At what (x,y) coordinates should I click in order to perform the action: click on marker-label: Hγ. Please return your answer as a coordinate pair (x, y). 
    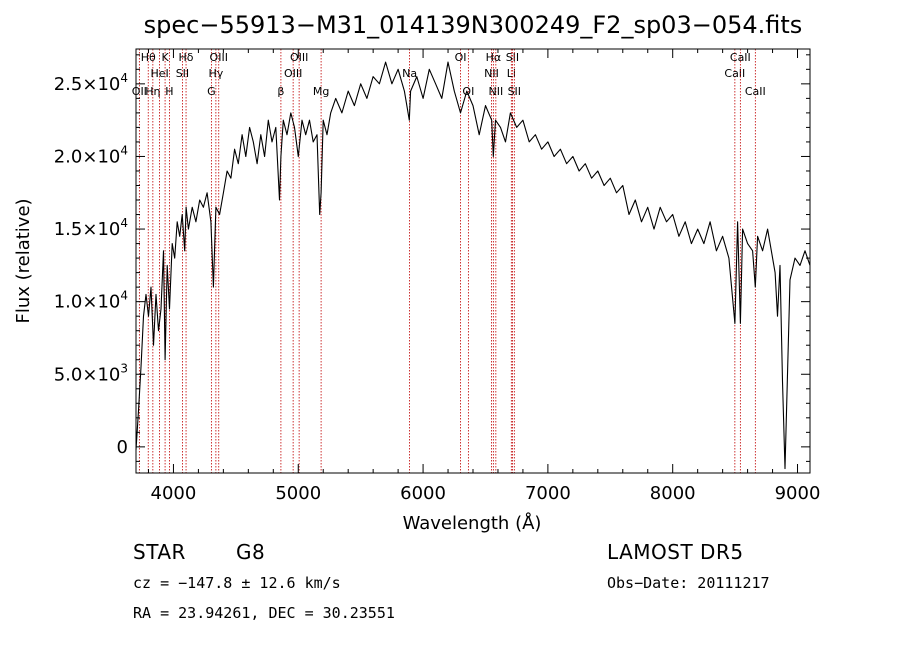
    Looking at the image, I should click on (215, 73).